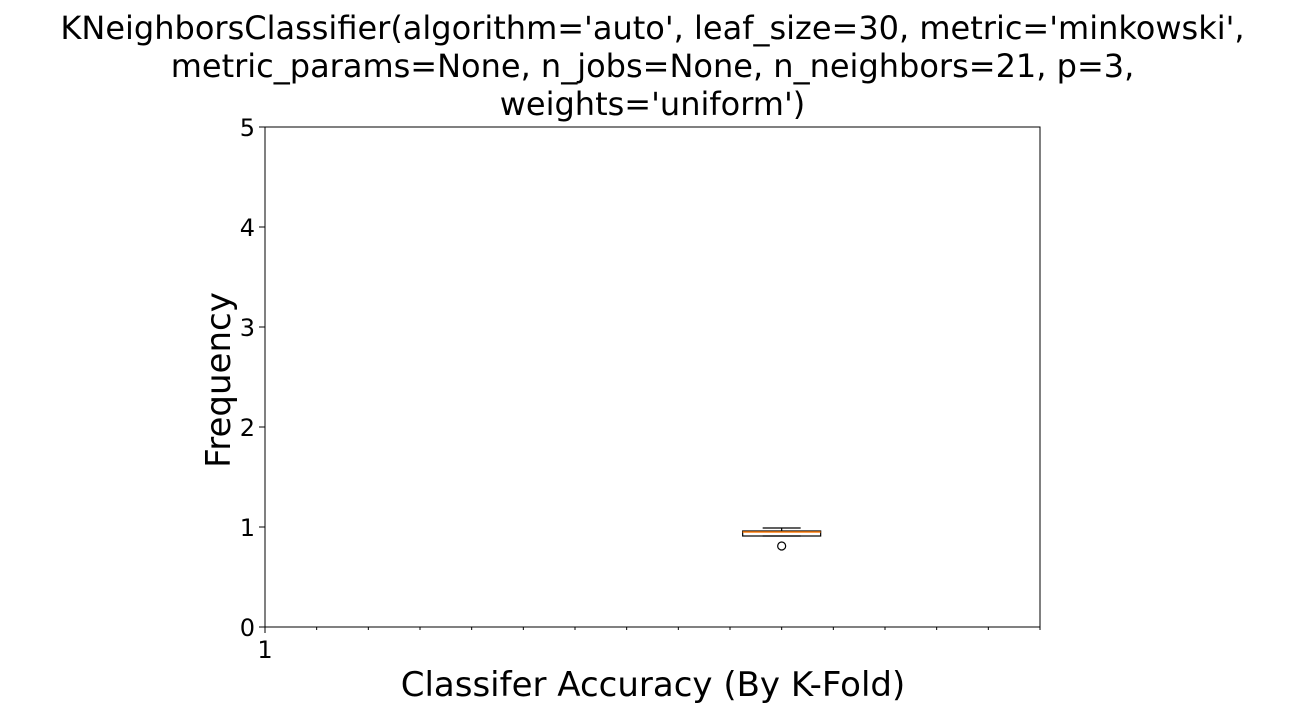  What do you see at coordinates (247, 328) in the screenshot?
I see `y-tick-label: 3` at bounding box center [247, 328].